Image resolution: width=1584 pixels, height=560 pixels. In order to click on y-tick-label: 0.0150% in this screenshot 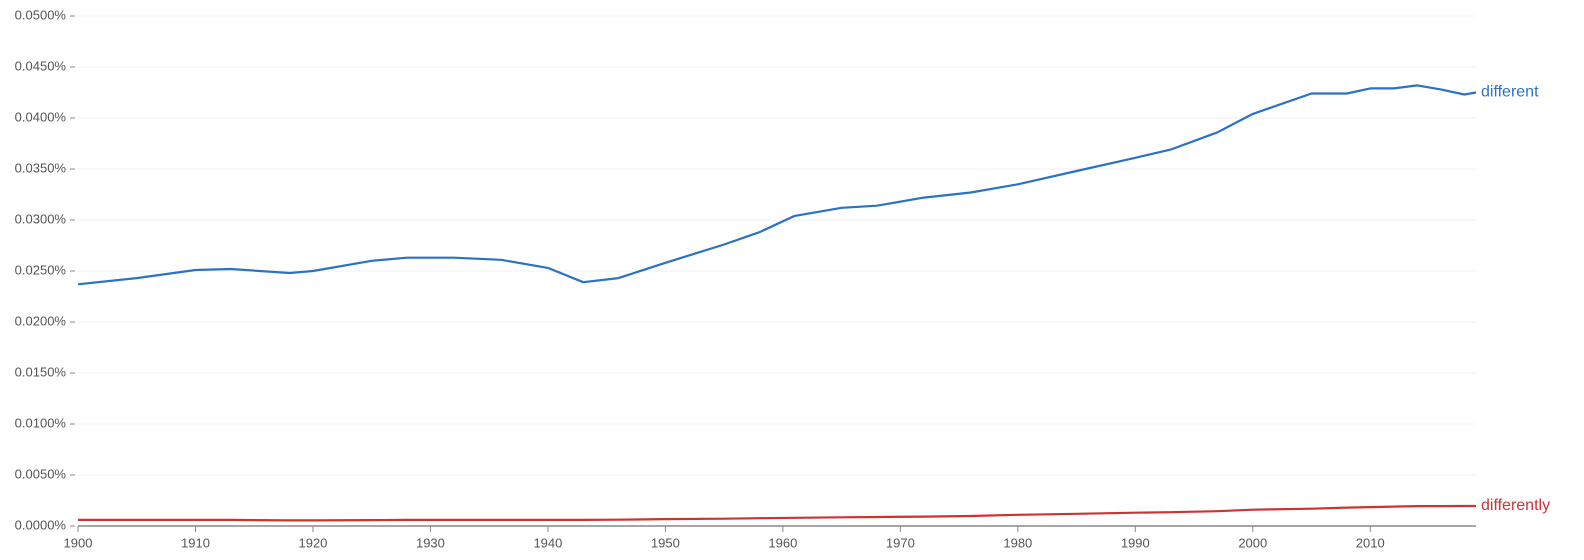, I will do `click(41, 371)`.